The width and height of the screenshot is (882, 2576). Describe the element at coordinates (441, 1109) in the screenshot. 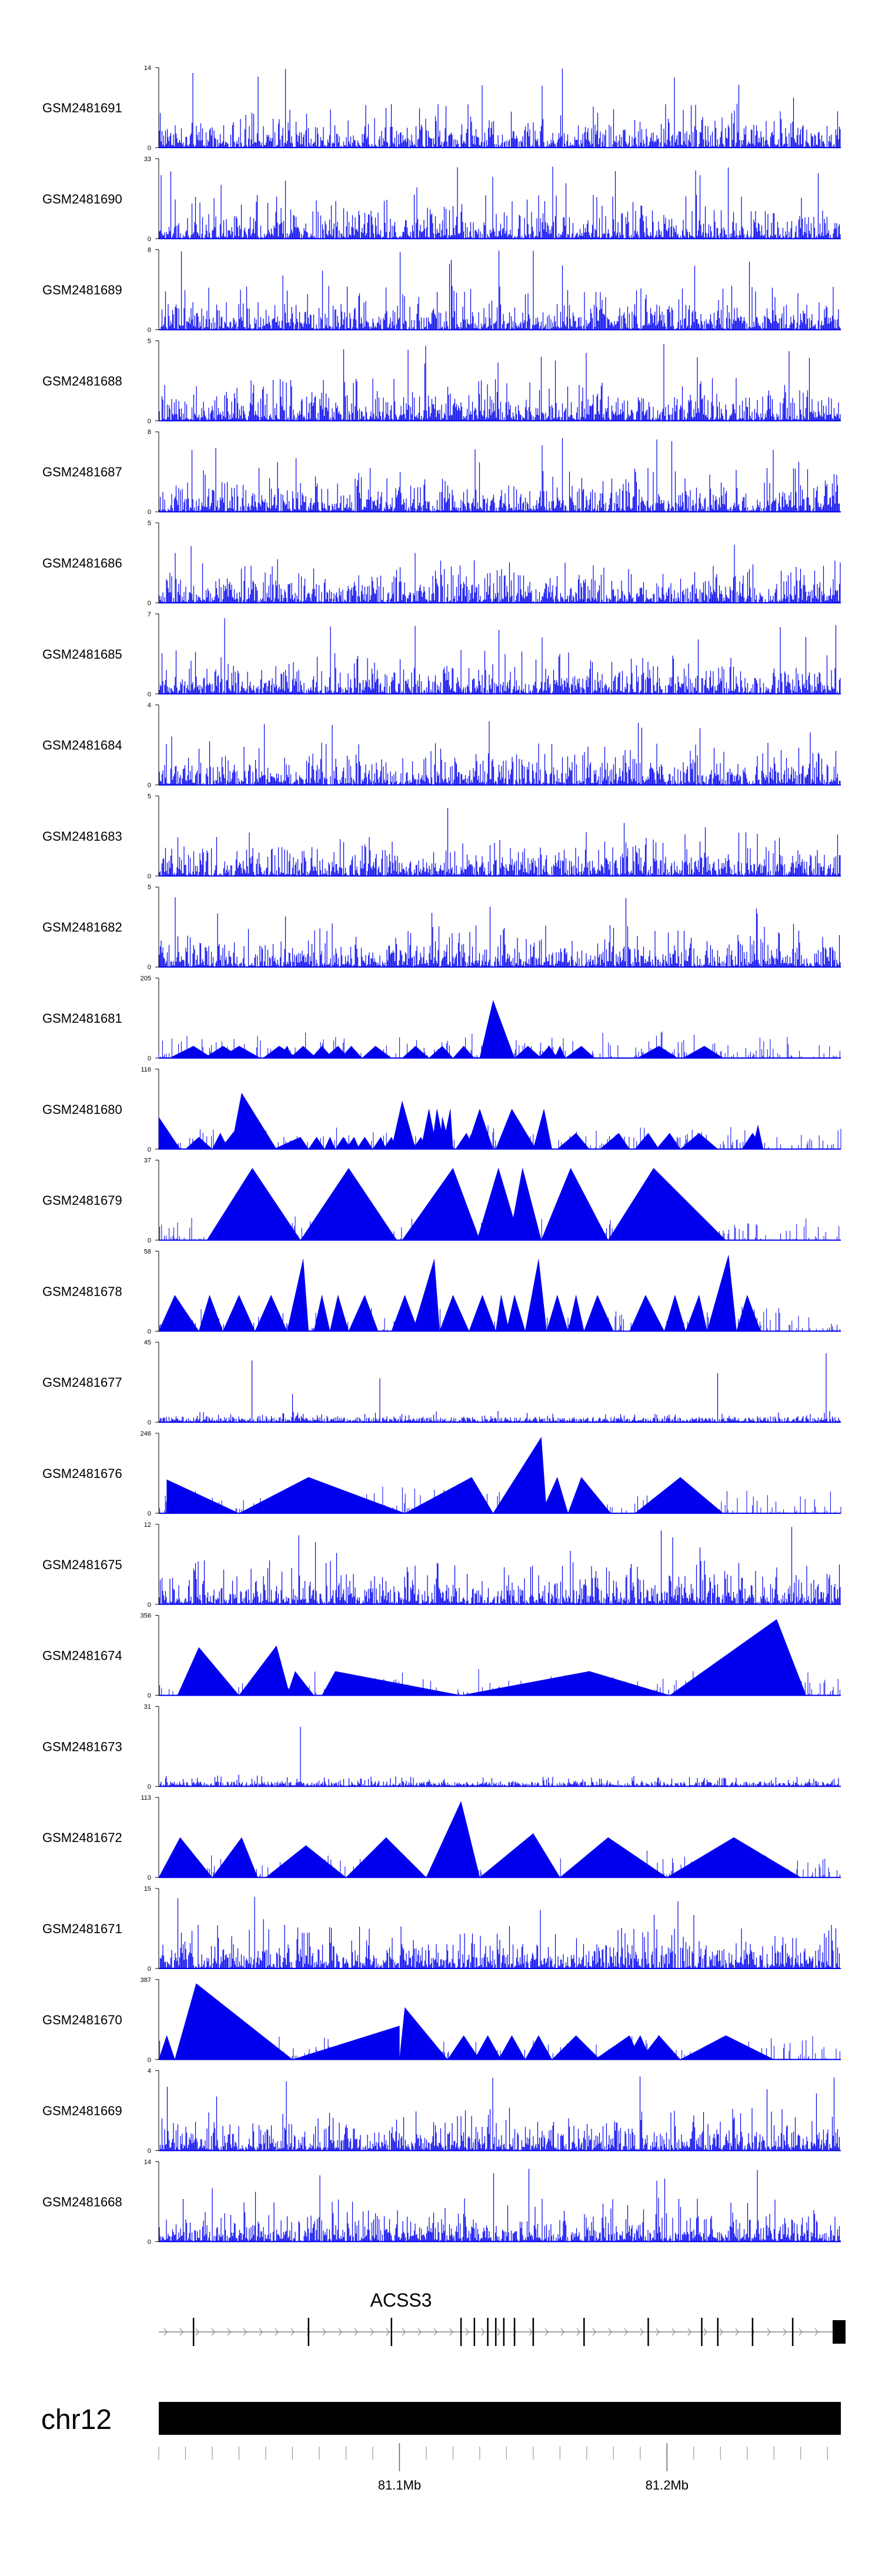

I see `track-GSM2481680: GSM2481680 116 0` at that location.